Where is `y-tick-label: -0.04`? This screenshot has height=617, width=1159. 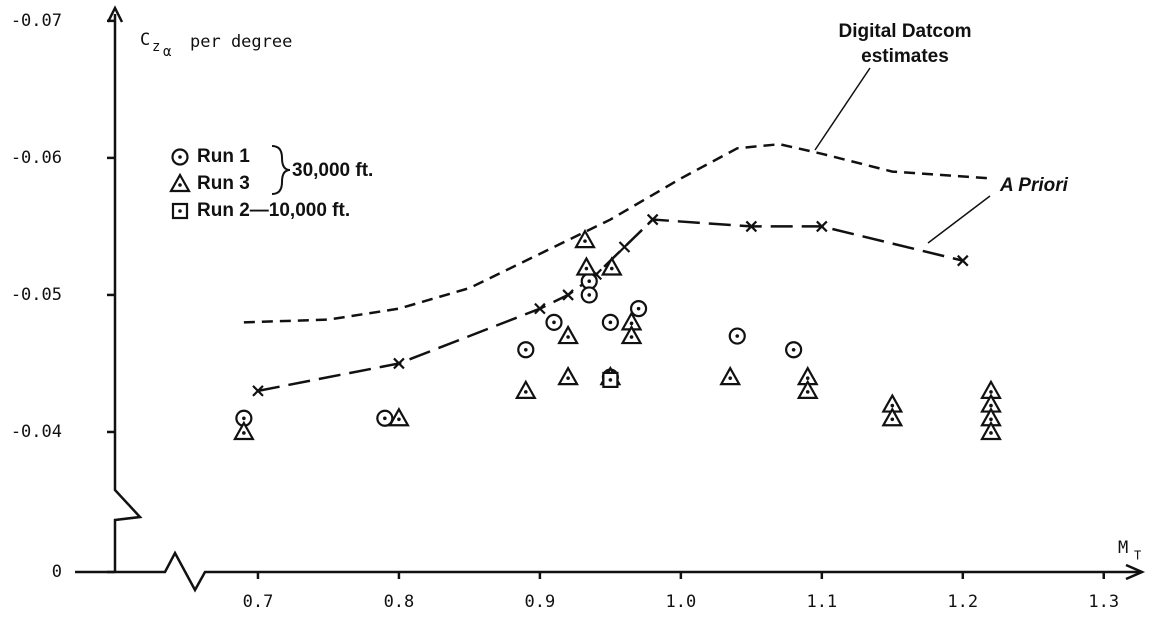
y-tick-label: -0.04 is located at coordinates (36, 432).